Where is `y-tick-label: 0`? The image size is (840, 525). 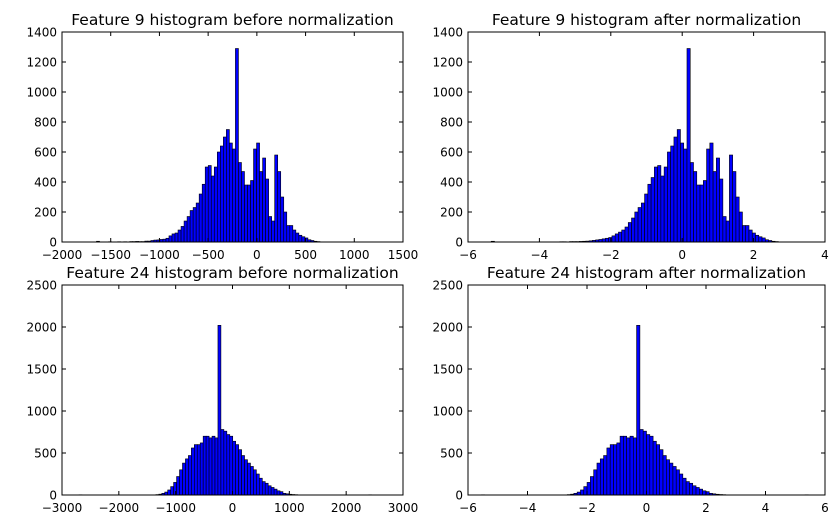
y-tick-label: 0 is located at coordinates (53, 243).